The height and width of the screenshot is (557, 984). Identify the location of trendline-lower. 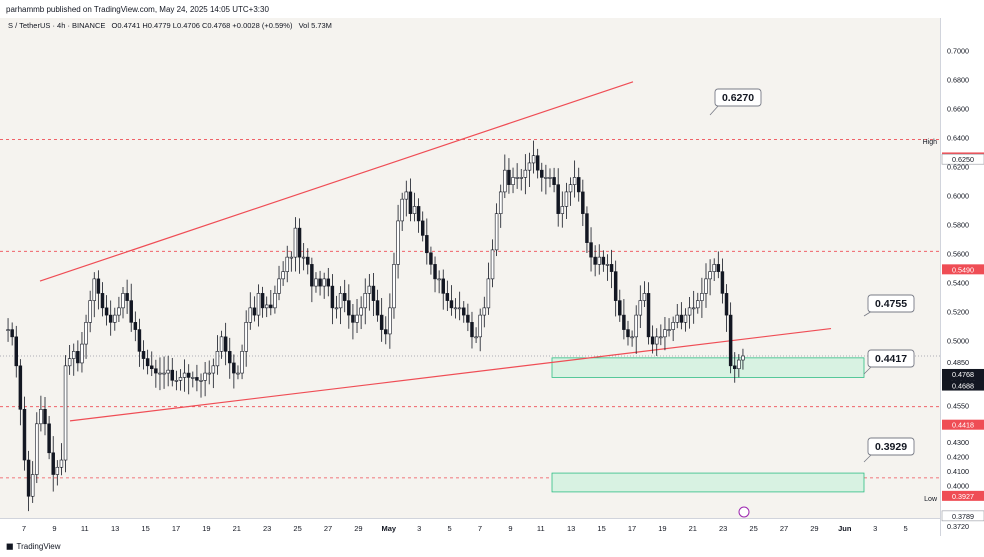
(450, 374).